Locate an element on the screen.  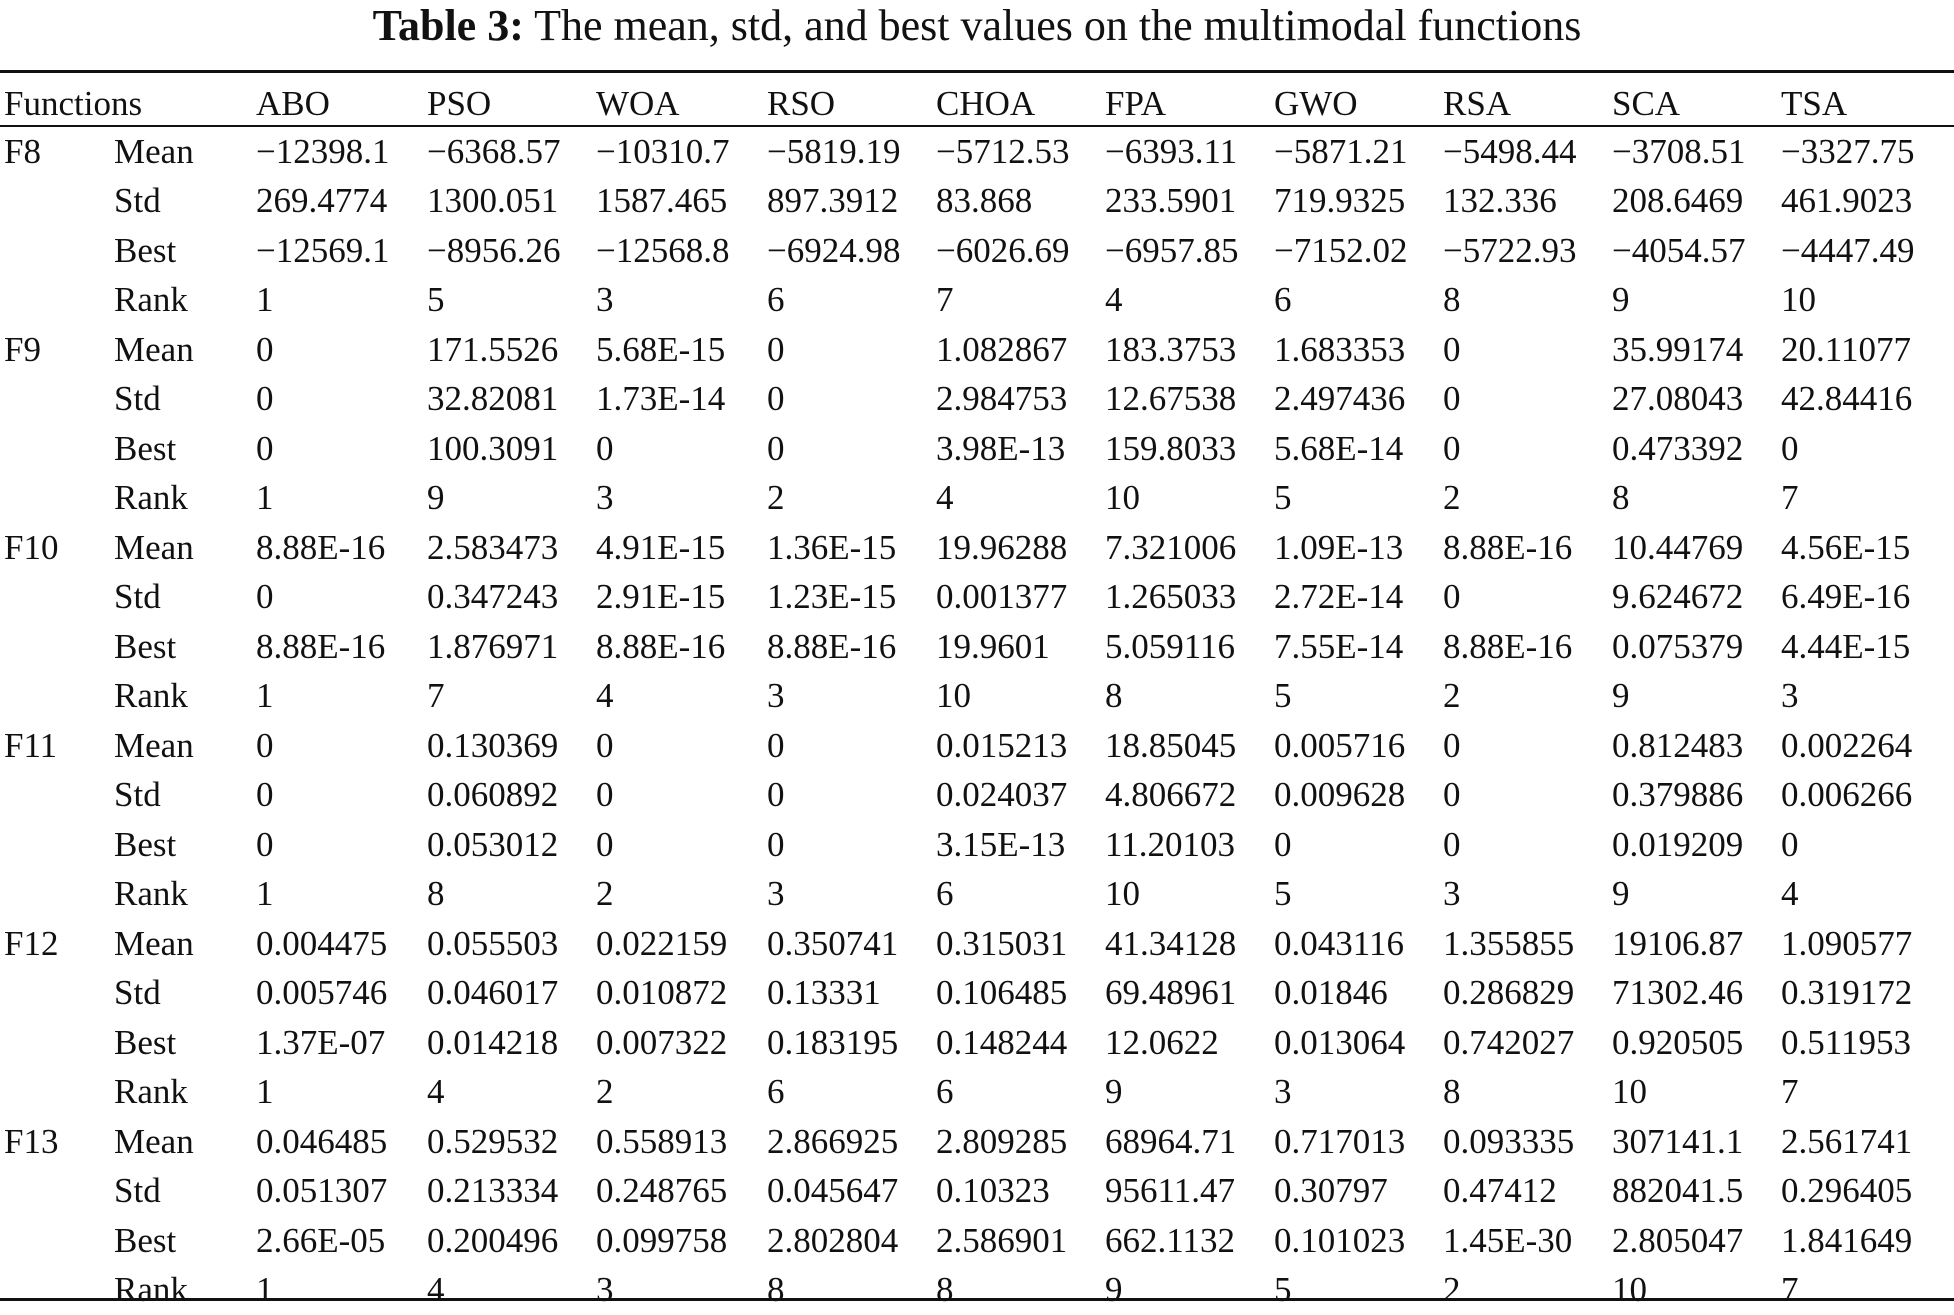
function-cell: F11 is located at coordinates (55, 746).